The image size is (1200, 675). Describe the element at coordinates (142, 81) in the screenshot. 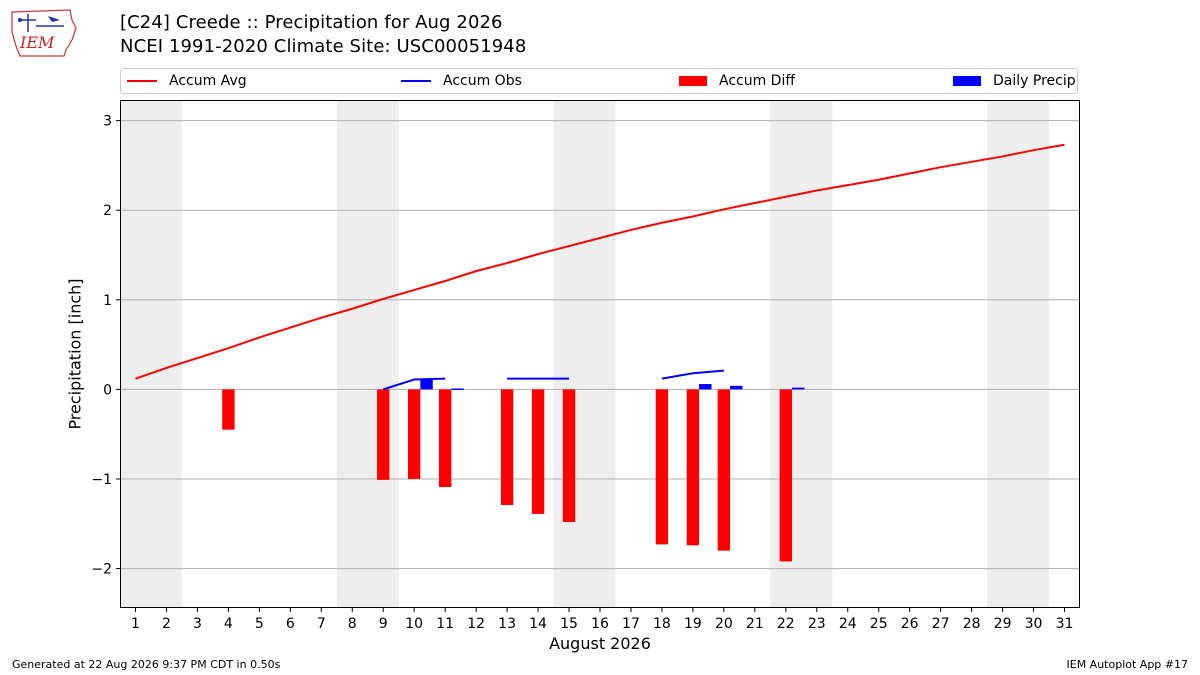

I see `legend-swatch-accum-avg` at that location.